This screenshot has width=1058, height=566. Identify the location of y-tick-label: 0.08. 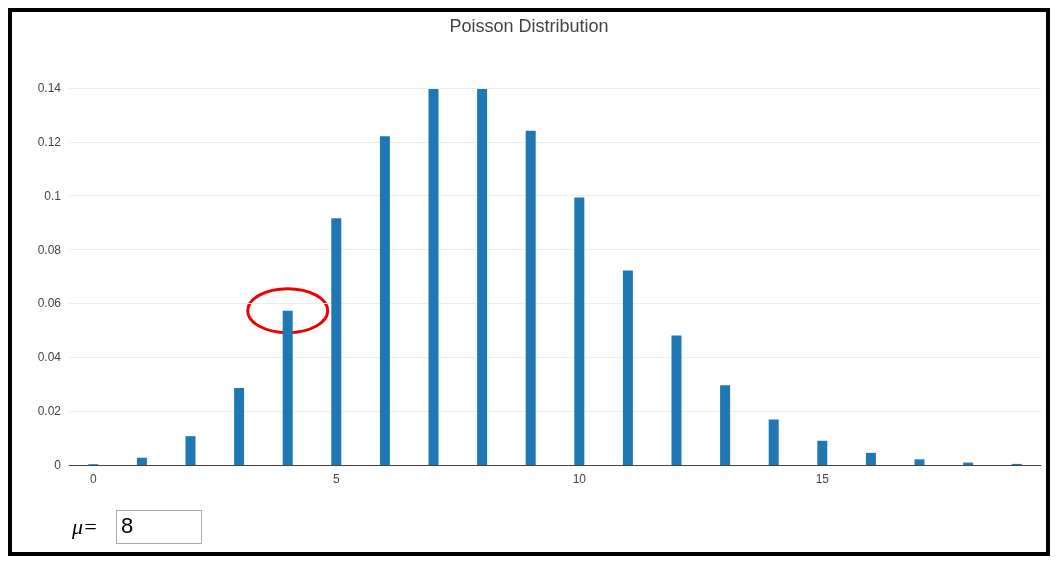
(49, 249).